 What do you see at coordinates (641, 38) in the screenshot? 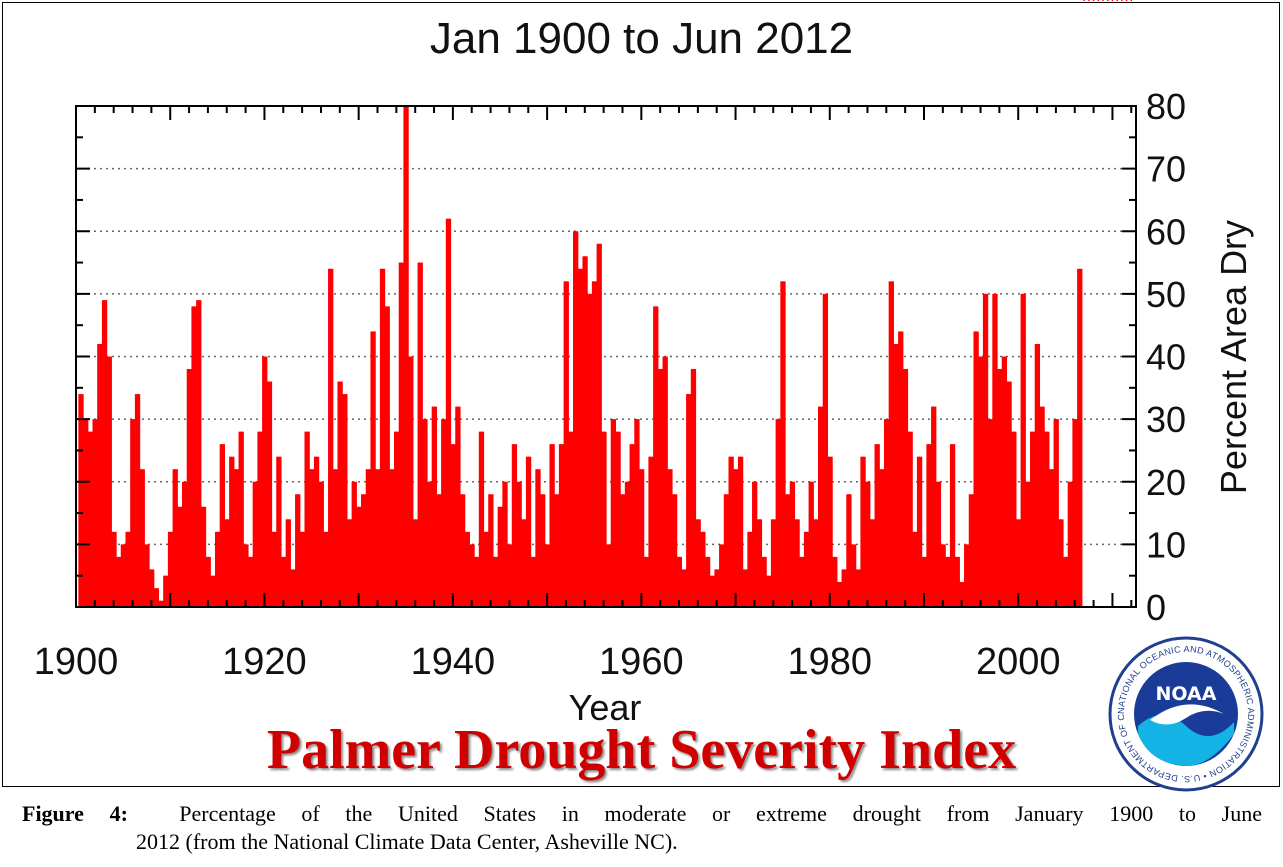
I see `chart-title: Jan 1900 to Jun 2012` at bounding box center [641, 38].